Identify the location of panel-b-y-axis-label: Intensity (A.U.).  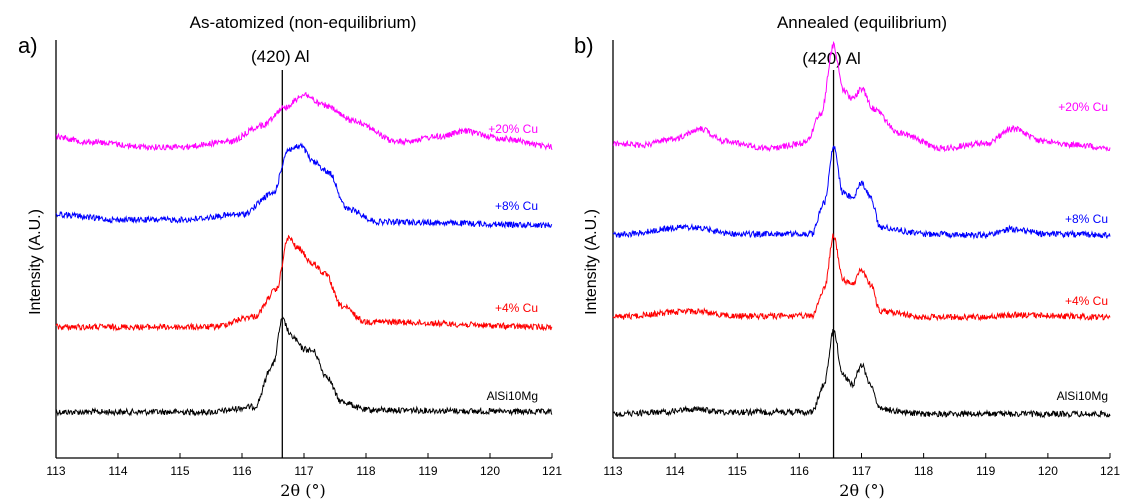
(591, 262).